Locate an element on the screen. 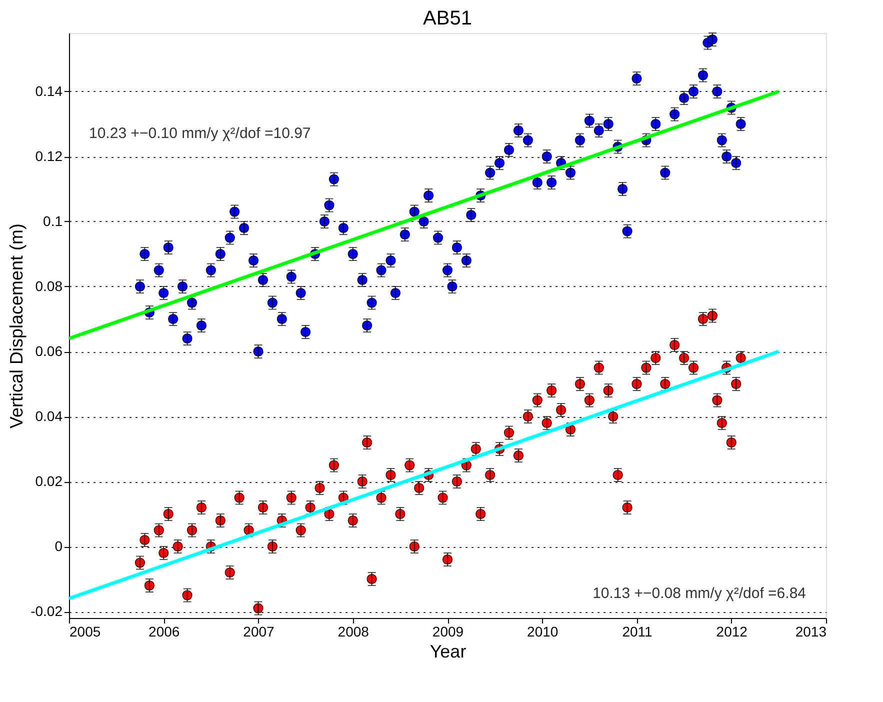 This screenshot has width=883, height=702. x-tick-label: 2011 is located at coordinates (637, 632).